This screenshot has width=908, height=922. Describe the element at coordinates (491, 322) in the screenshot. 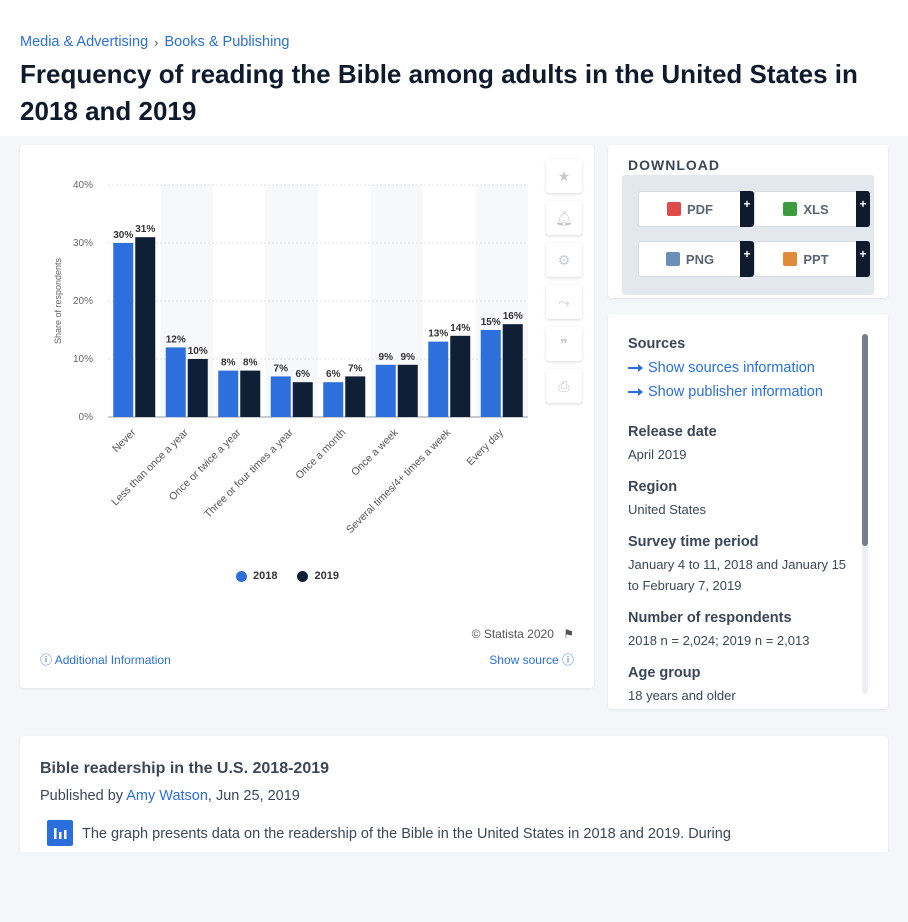

I see `data-label-2018: 15%` at that location.